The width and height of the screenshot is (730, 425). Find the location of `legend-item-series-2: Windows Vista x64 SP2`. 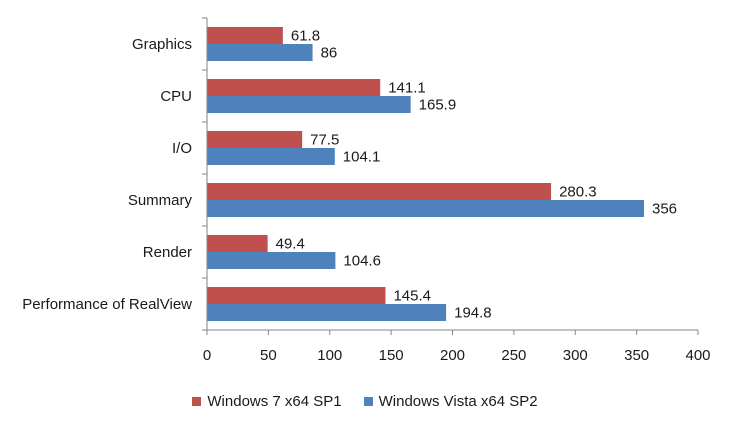

legend-item-series-2: Windows Vista x64 SP2 is located at coordinates (450, 401).